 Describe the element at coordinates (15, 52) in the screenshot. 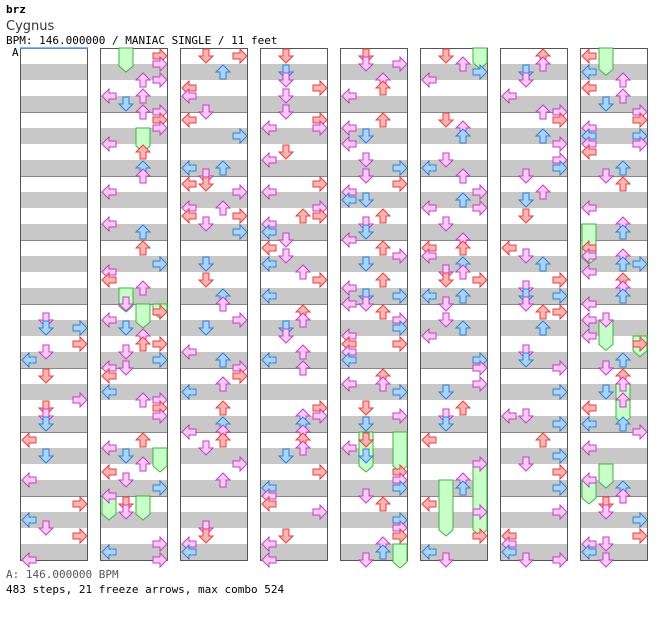

I see `segment-marker: A` at that location.